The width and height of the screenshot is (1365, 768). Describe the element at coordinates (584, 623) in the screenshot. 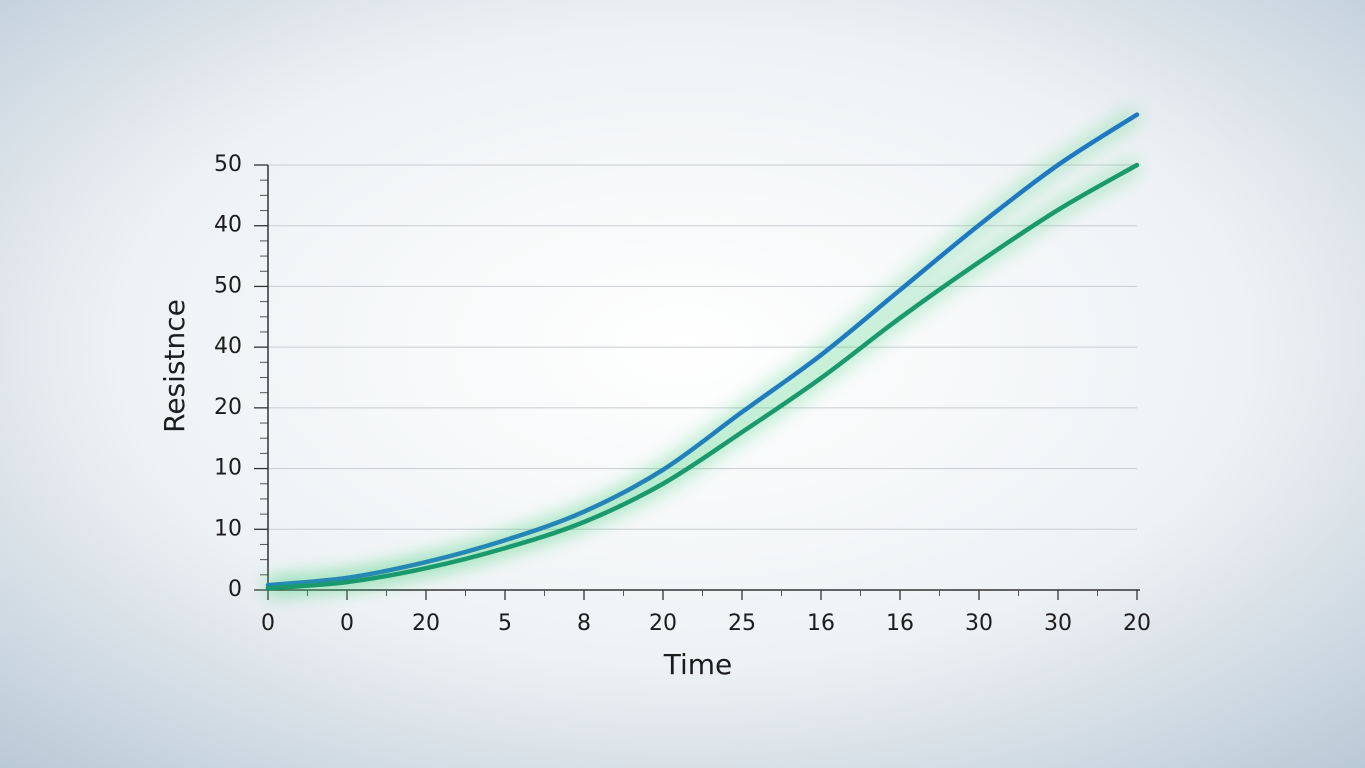

I see `x-tick-label: 8` at that location.